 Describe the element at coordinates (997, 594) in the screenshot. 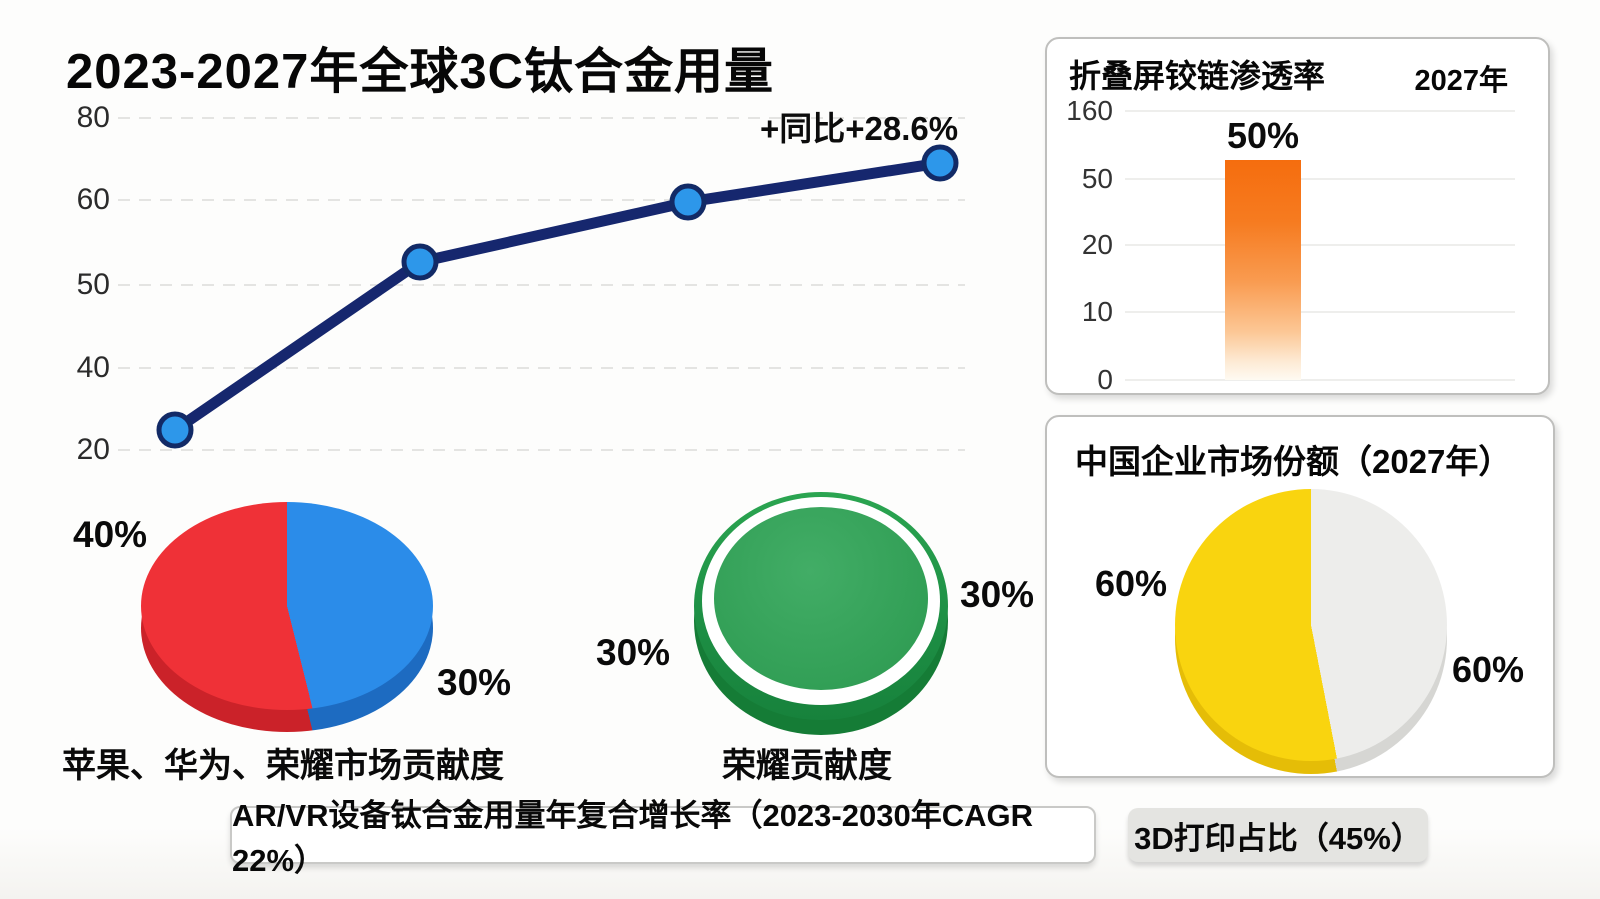

I see `honor-pie-label-right: 30%` at that location.